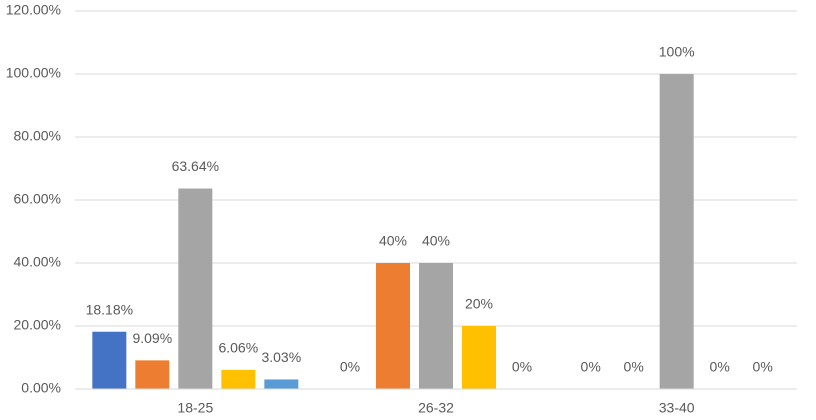 The image size is (816, 420). What do you see at coordinates (479, 304) in the screenshot?
I see `value-label: 20%` at bounding box center [479, 304].